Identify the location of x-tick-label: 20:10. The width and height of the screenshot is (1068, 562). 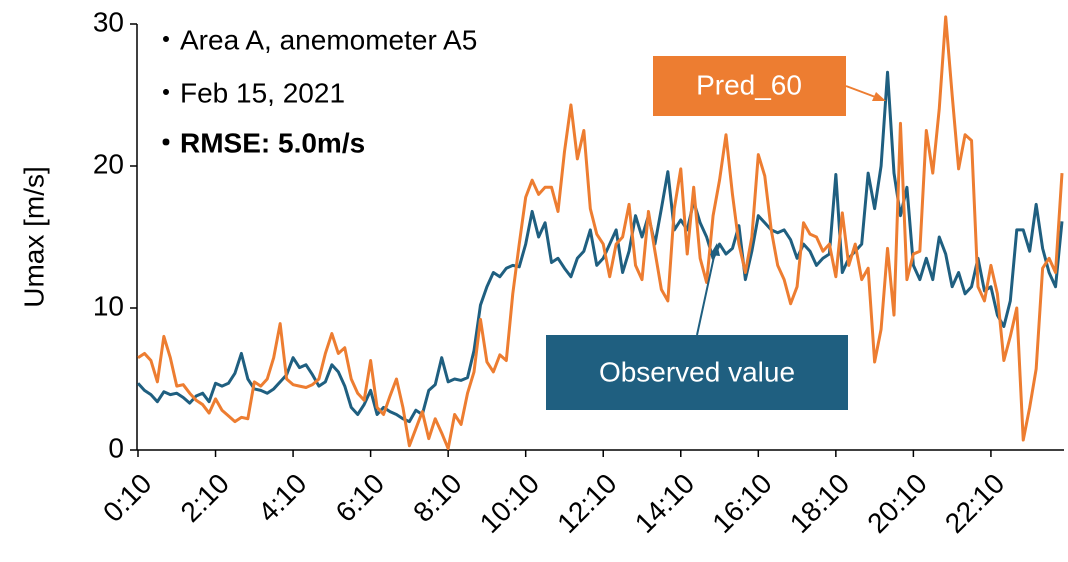
(896, 503).